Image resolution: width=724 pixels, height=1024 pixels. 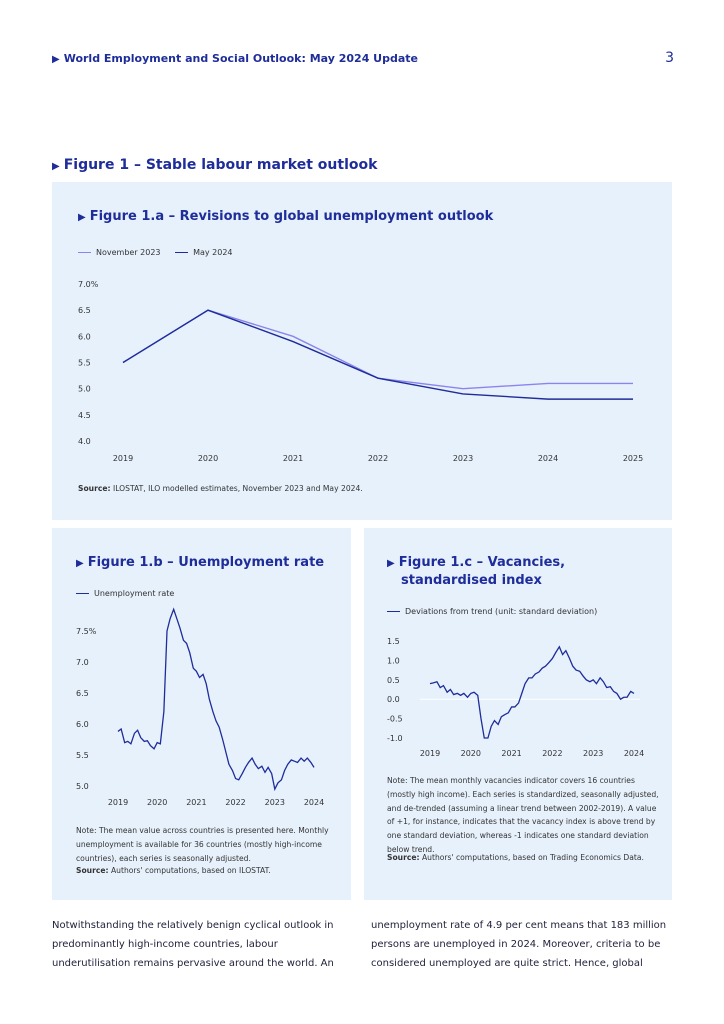 I want to click on x-tick-label: 2025, so click(x=633, y=458).